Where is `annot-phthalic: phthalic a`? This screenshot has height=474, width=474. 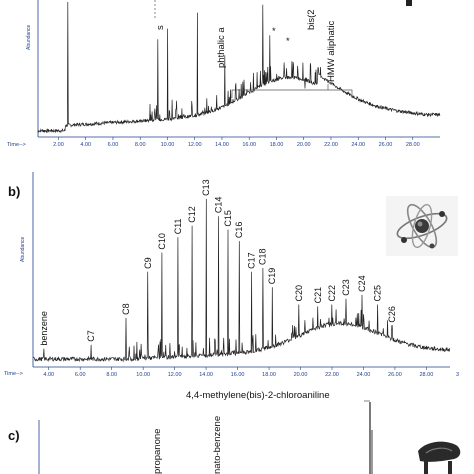 annot-phthalic: phthalic a is located at coordinates (221, 47).